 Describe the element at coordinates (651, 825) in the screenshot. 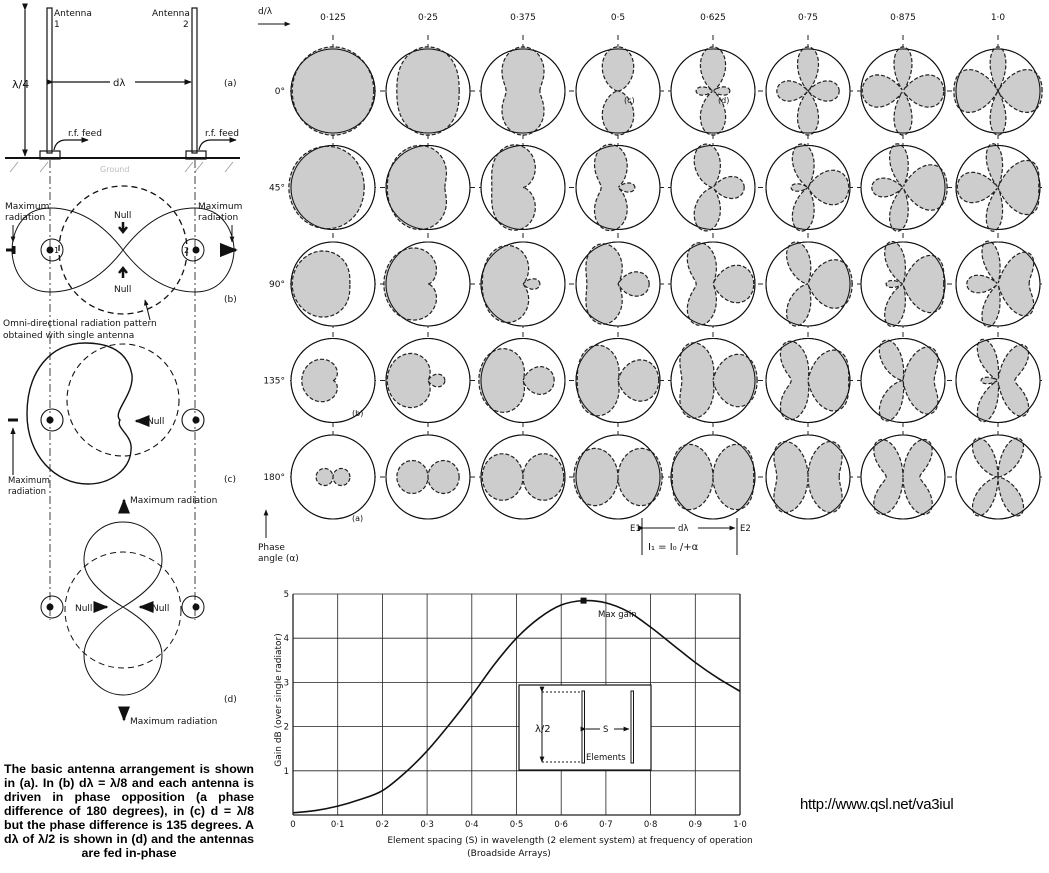

I see `x-tick-label: 0·8` at that location.